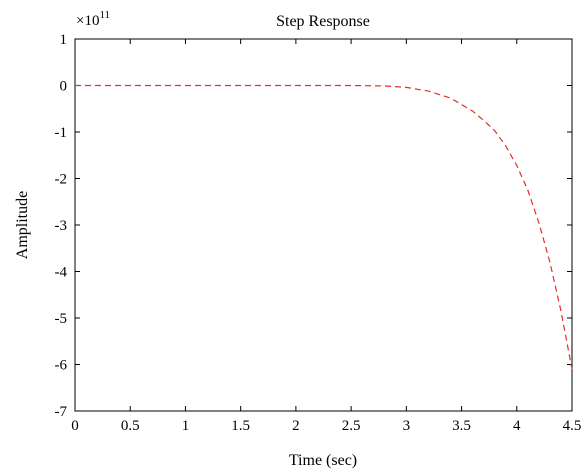  What do you see at coordinates (61, 366) in the screenshot?
I see `y-tick-label-7: -6` at bounding box center [61, 366].